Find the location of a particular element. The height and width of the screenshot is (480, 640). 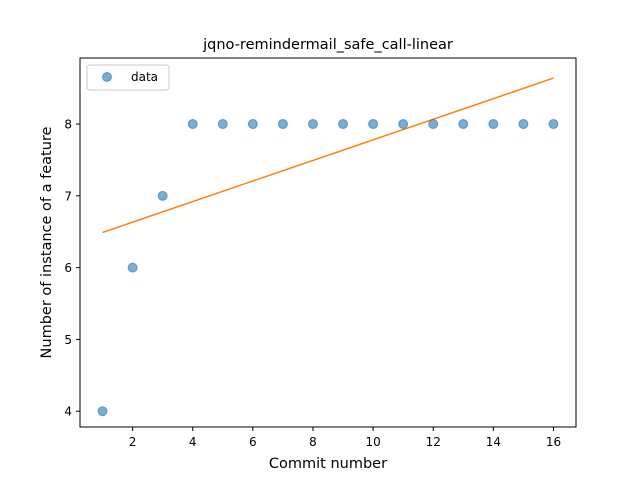

x-tick-label: 6 is located at coordinates (253, 442).